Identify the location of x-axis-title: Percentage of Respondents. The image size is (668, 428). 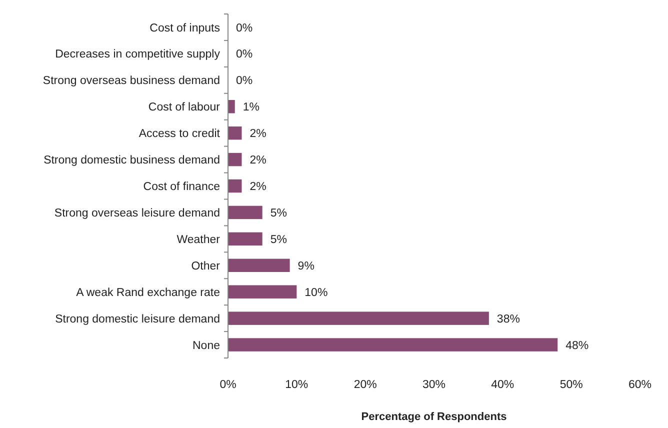
(434, 417).